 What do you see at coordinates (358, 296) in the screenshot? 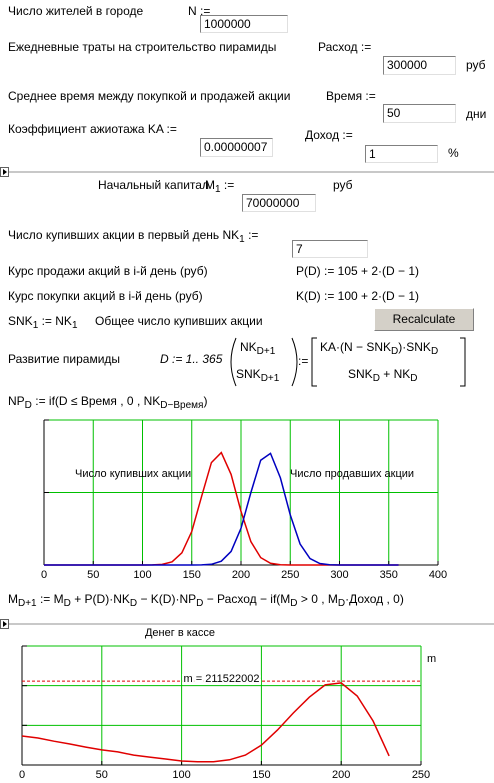
I see `formula: K(D) := 100 + 2·(D − 1)` at bounding box center [358, 296].